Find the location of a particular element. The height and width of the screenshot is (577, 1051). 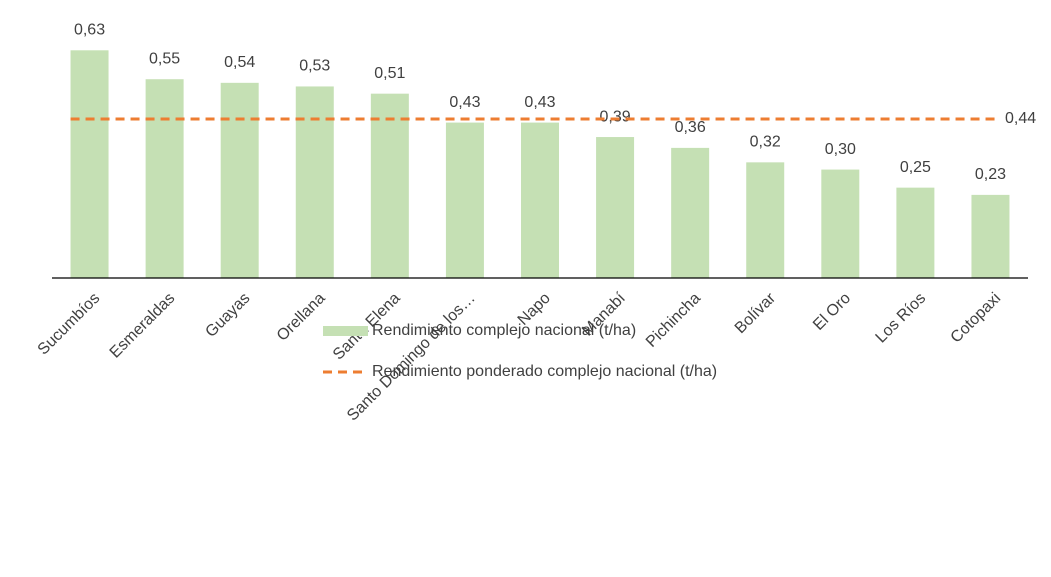

x-tick-label: Esmeraldas is located at coordinates (143, 326).